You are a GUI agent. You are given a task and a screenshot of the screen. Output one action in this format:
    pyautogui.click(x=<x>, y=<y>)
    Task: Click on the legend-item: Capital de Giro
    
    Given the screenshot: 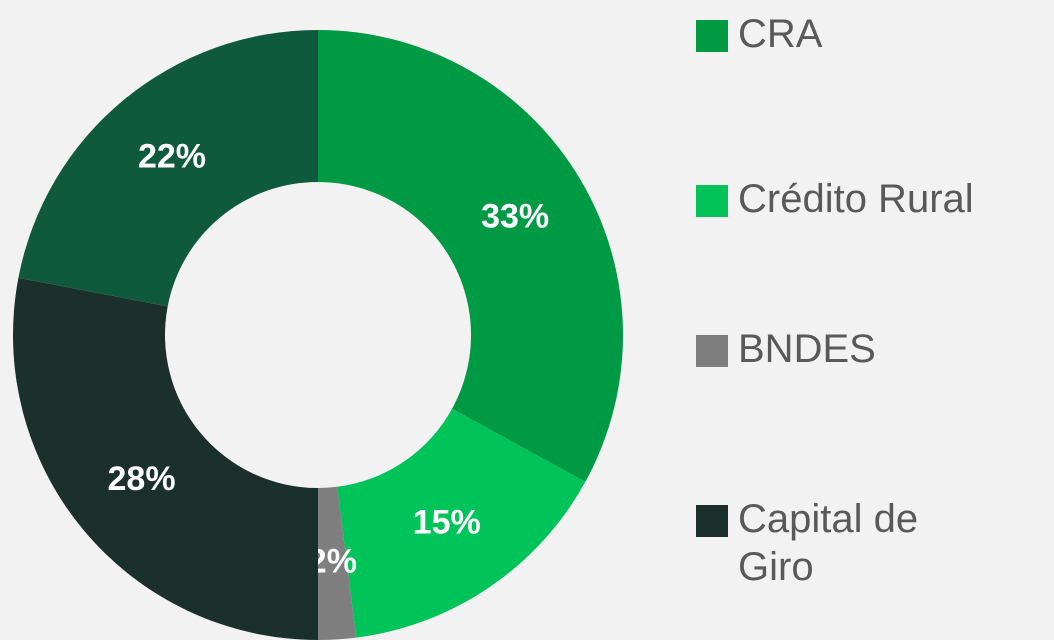 What is the action you would take?
    pyautogui.click(x=847, y=543)
    